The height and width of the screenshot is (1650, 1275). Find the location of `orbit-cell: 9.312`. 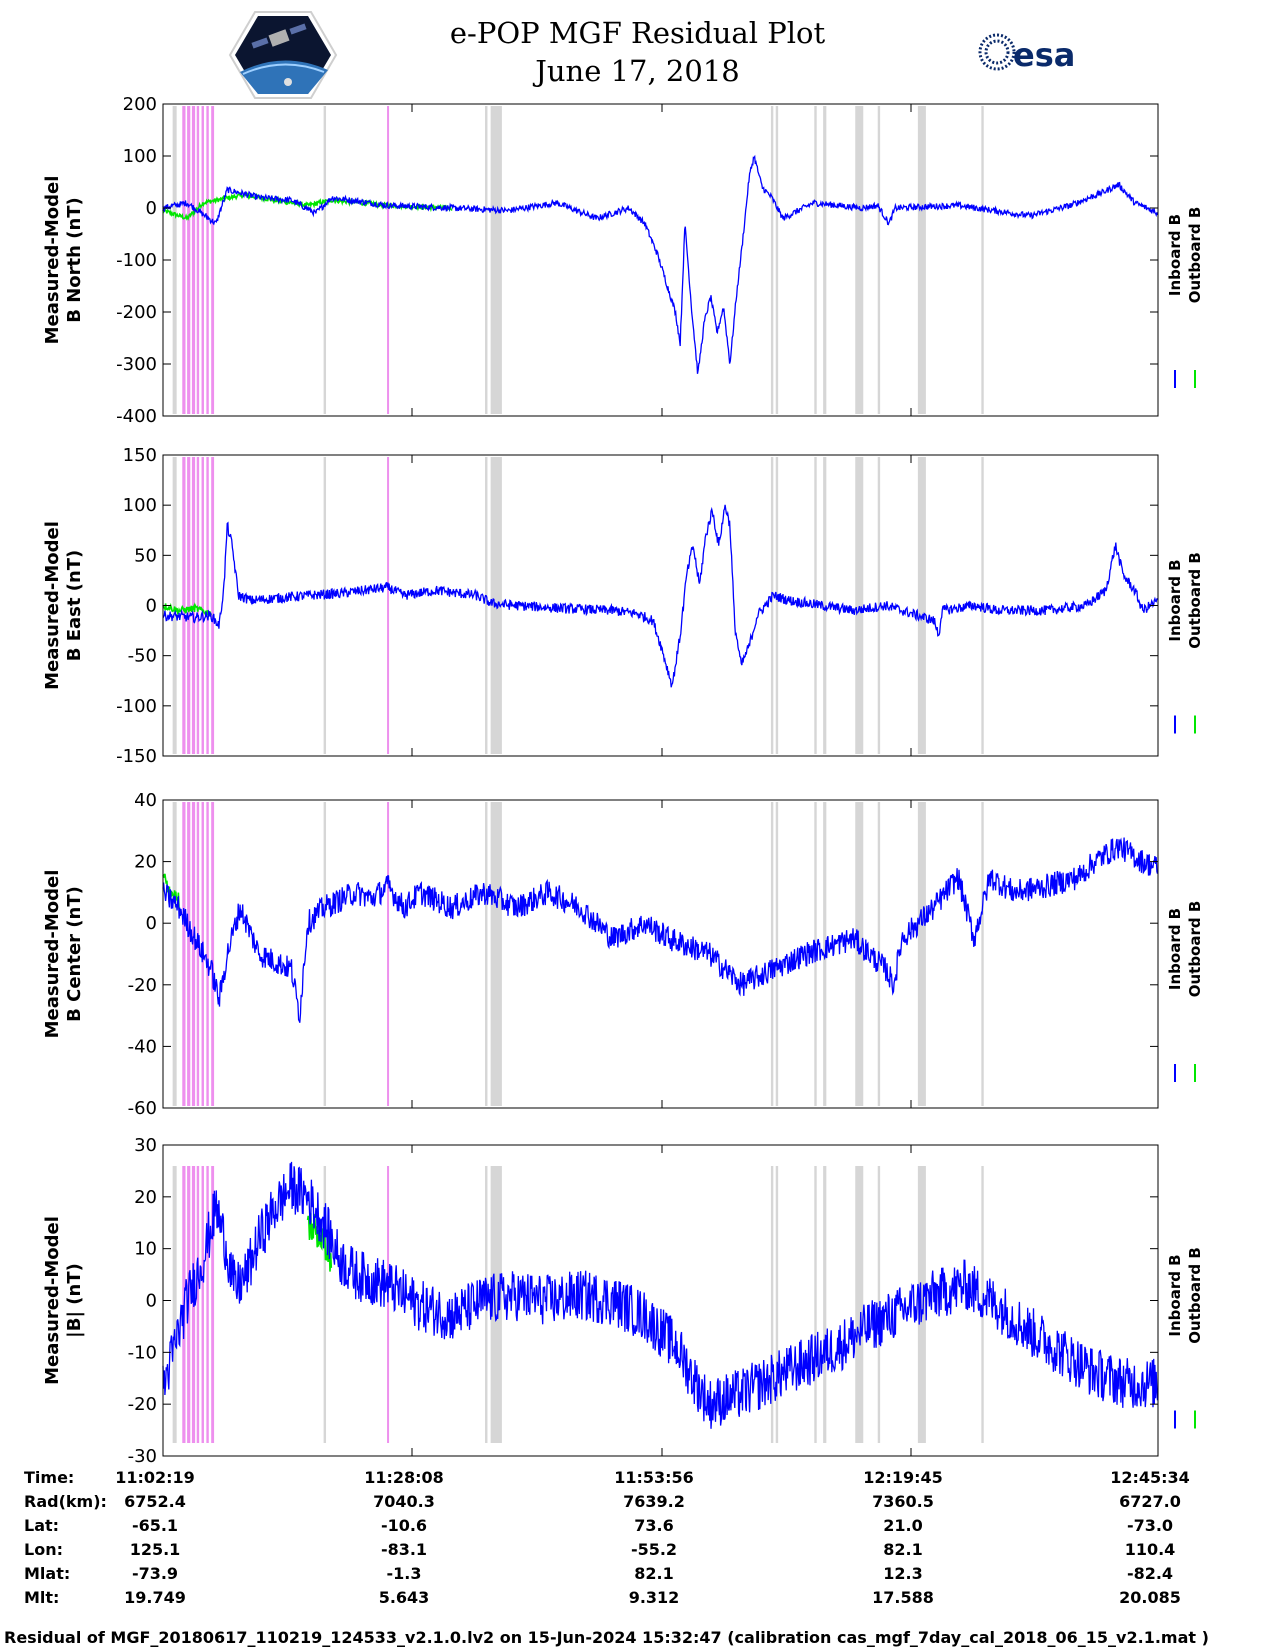

orbit-cell: 9.312 is located at coordinates (654, 1597).